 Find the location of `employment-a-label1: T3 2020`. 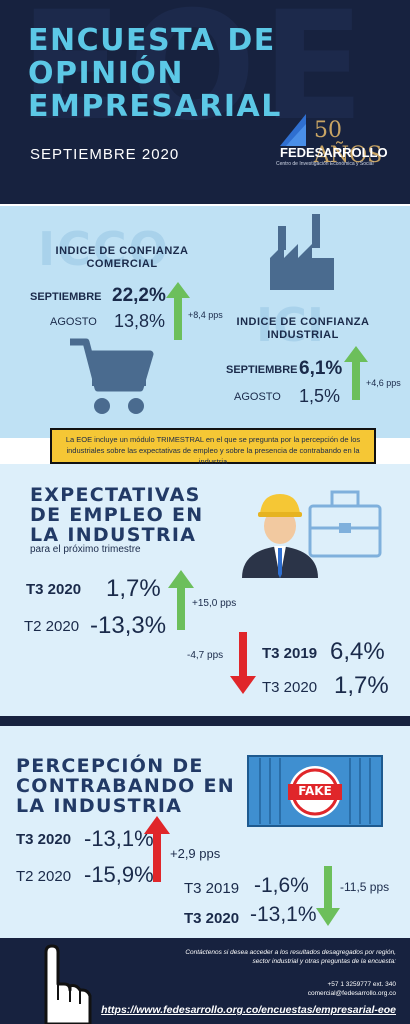

employment-a-label1: T3 2020 is located at coordinates (54, 589).